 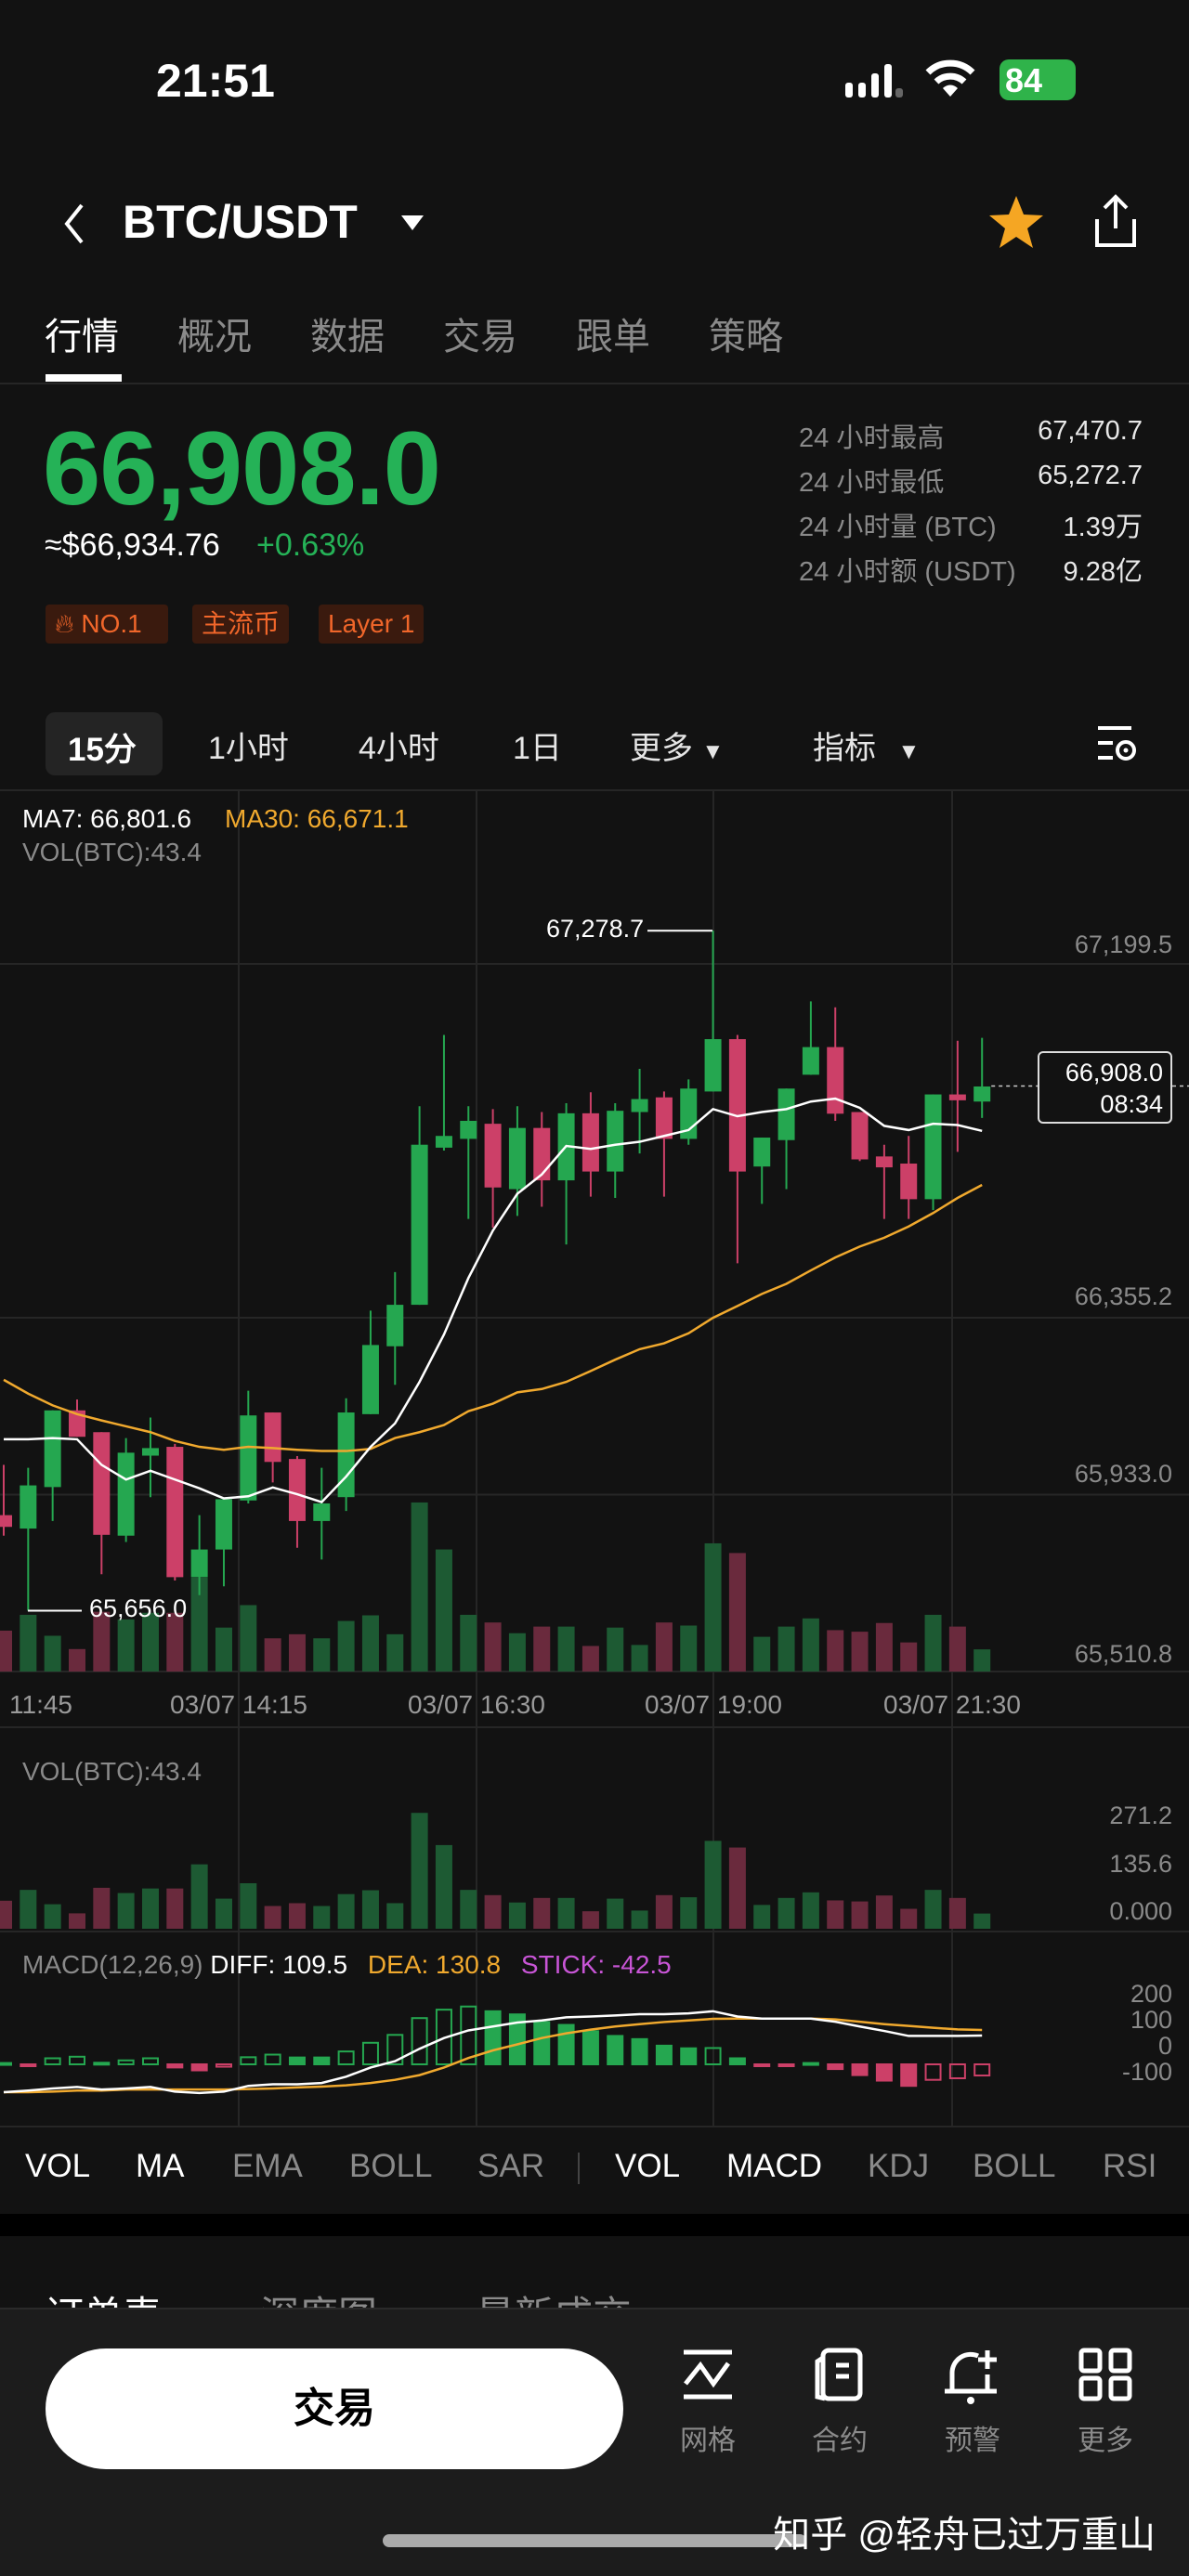 What do you see at coordinates (74, 224) in the screenshot?
I see `back-button` at bounding box center [74, 224].